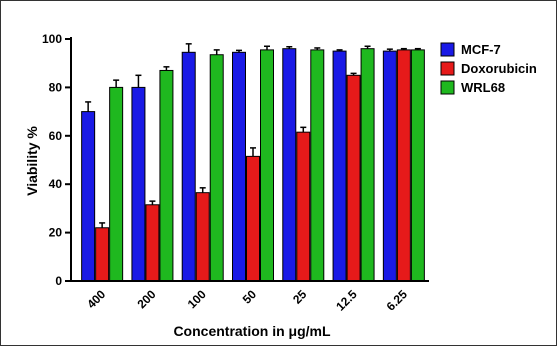 This screenshot has height=347, width=558. Describe the element at coordinates (146, 299) in the screenshot. I see `x-tick-label: 200` at that location.